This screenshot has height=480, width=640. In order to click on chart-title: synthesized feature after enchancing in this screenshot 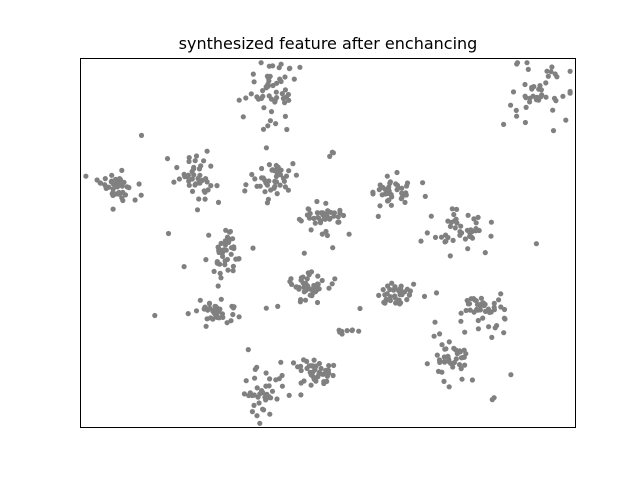, I will do `click(328, 43)`.